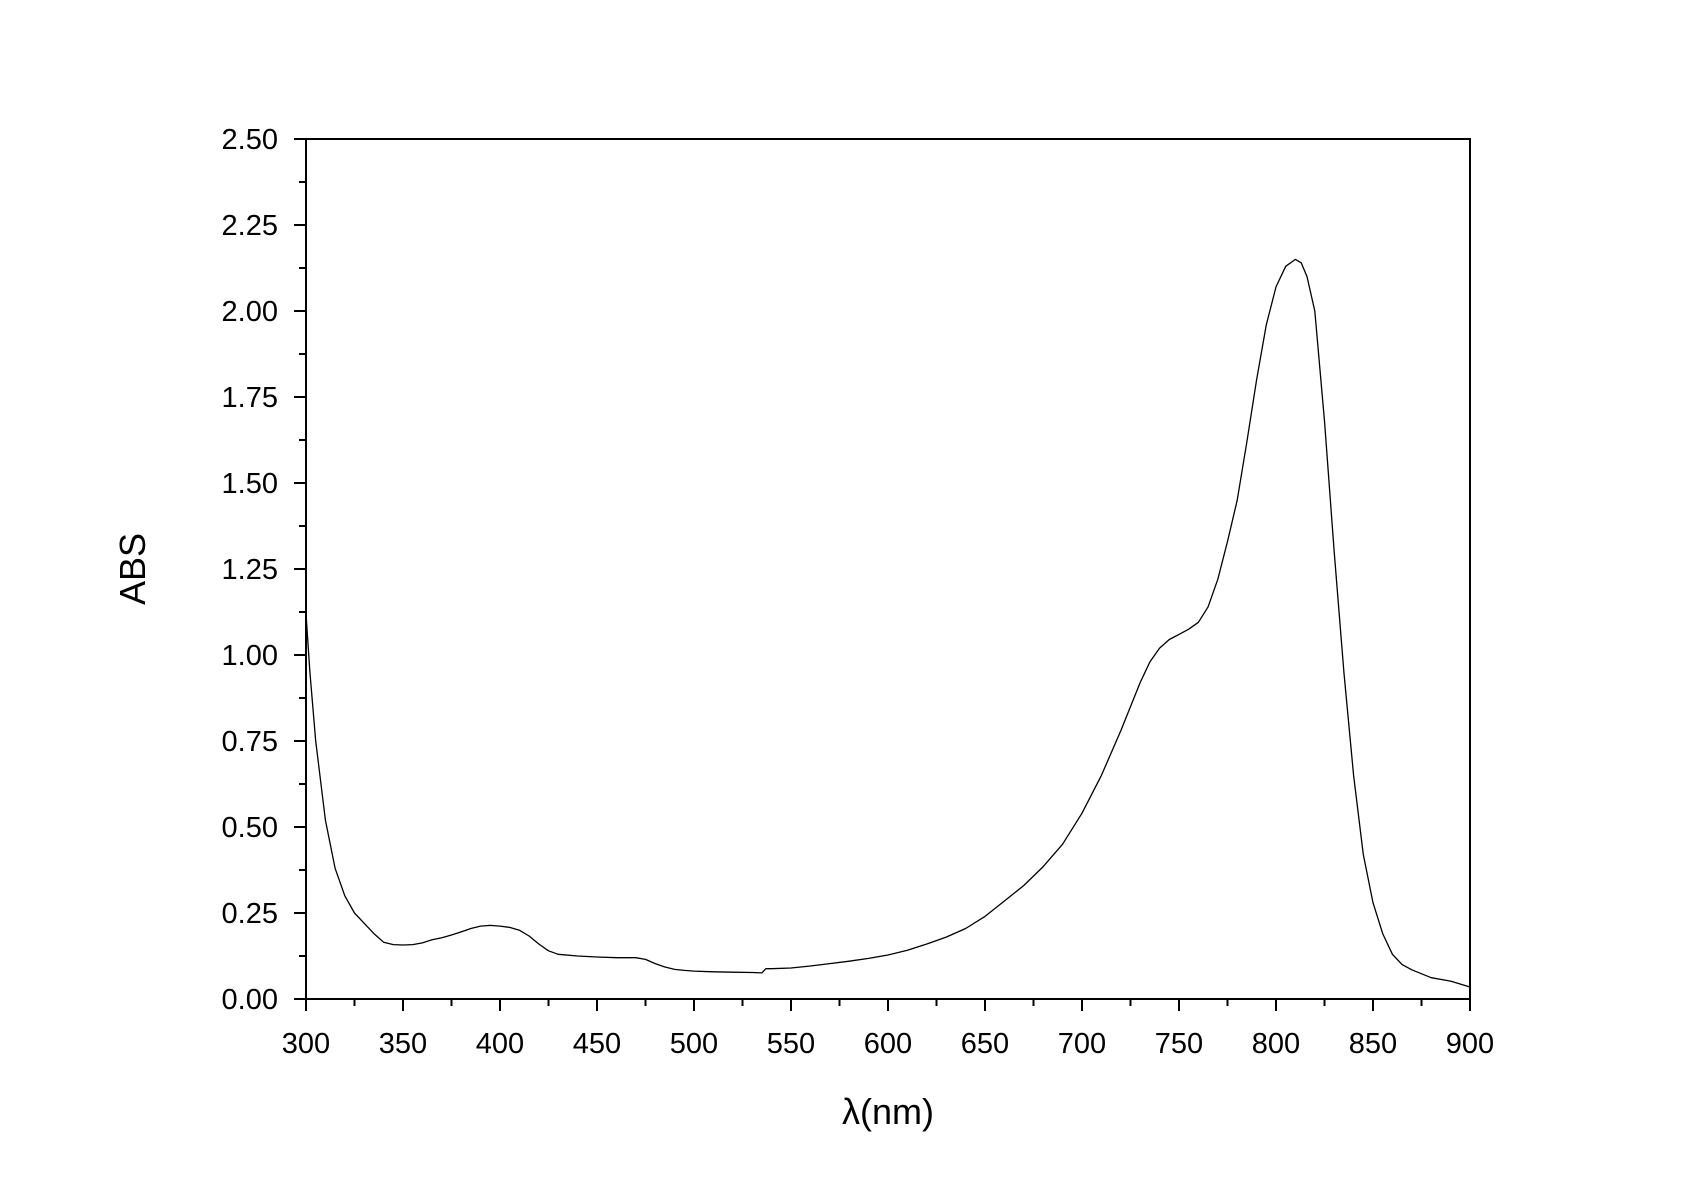 The image size is (1695, 1191). Describe the element at coordinates (597, 1044) in the screenshot. I see `x-tick-label: 450` at that location.